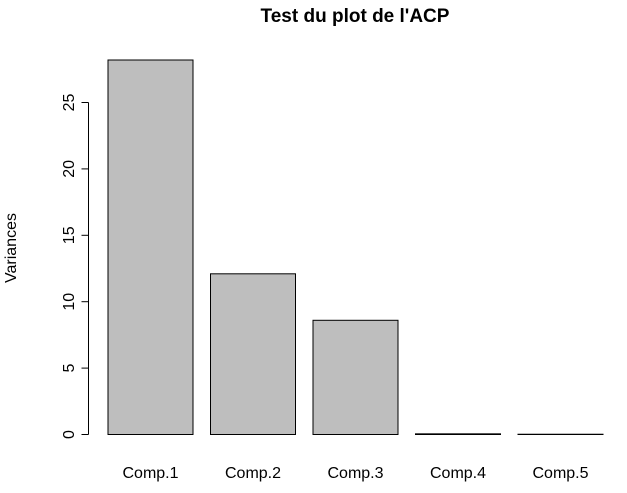  Describe the element at coordinates (69, 102) in the screenshot. I see `y-tick-label: 25` at that location.